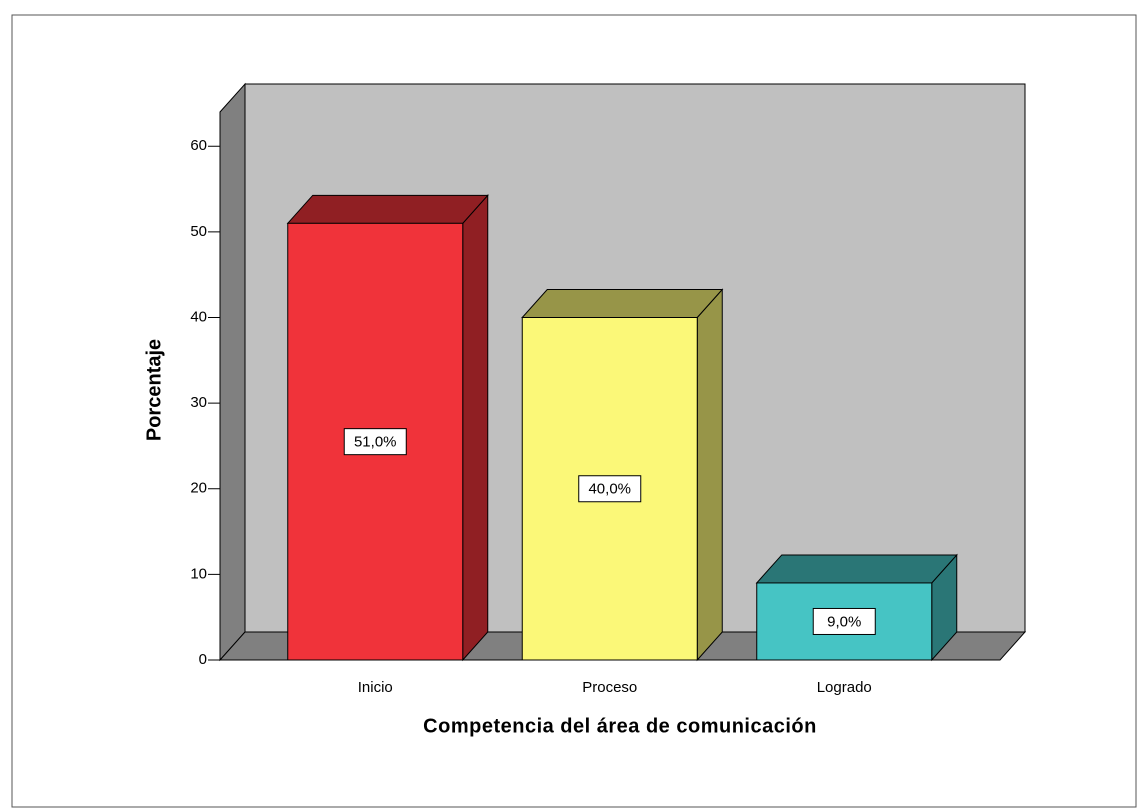 The image size is (1137, 808). Describe the element at coordinates (232, 372) in the screenshot. I see `side-wall` at that location.